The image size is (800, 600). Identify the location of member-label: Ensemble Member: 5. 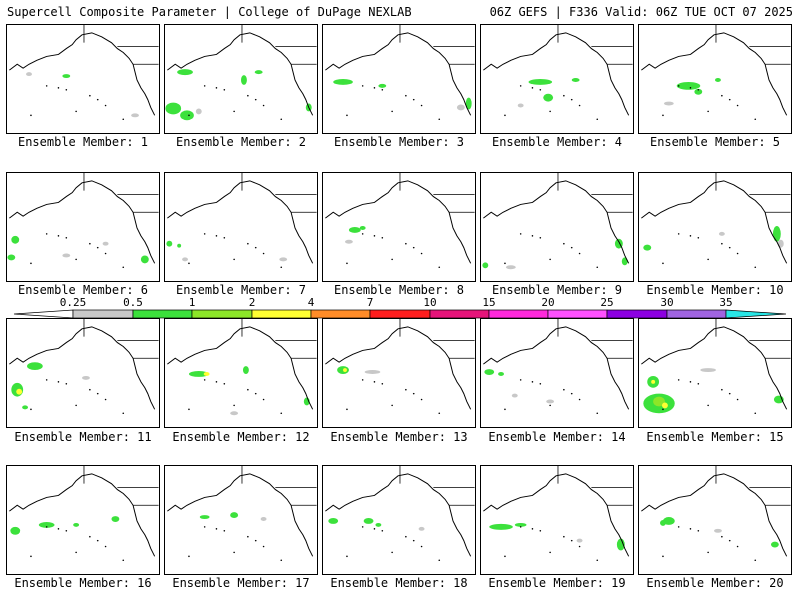
(715, 142).